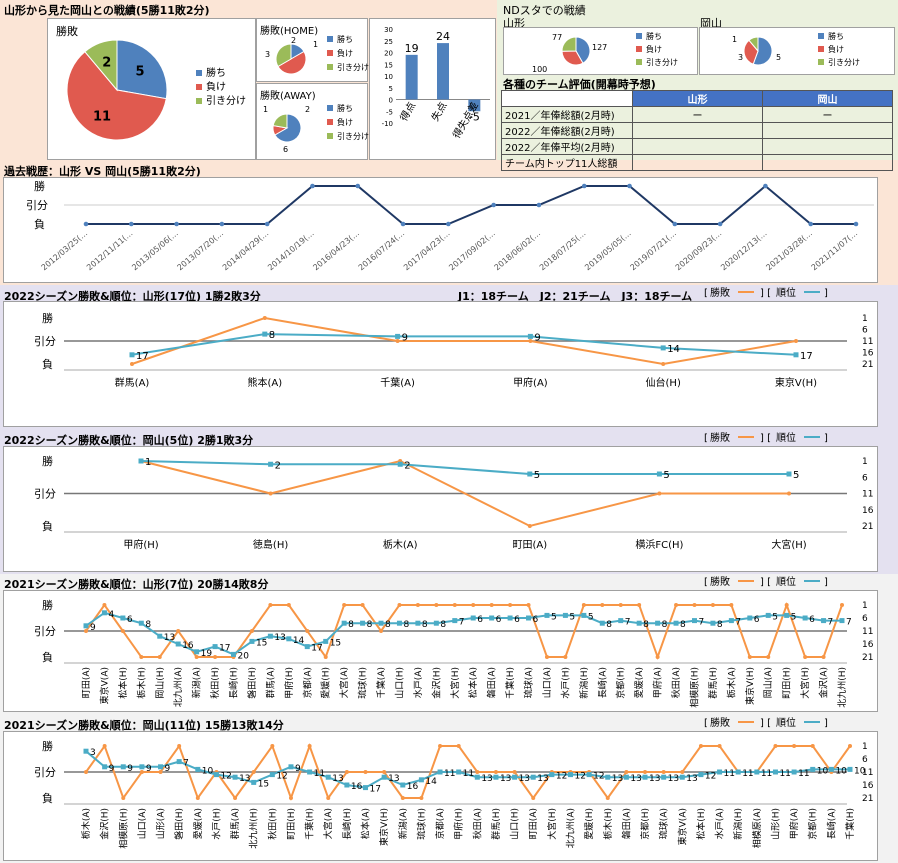 The image size is (898, 863). I want to click on season-title-3: 2021シーズン勝敗&順位：山形(7位) 20勝14敗8分, so click(136, 584).